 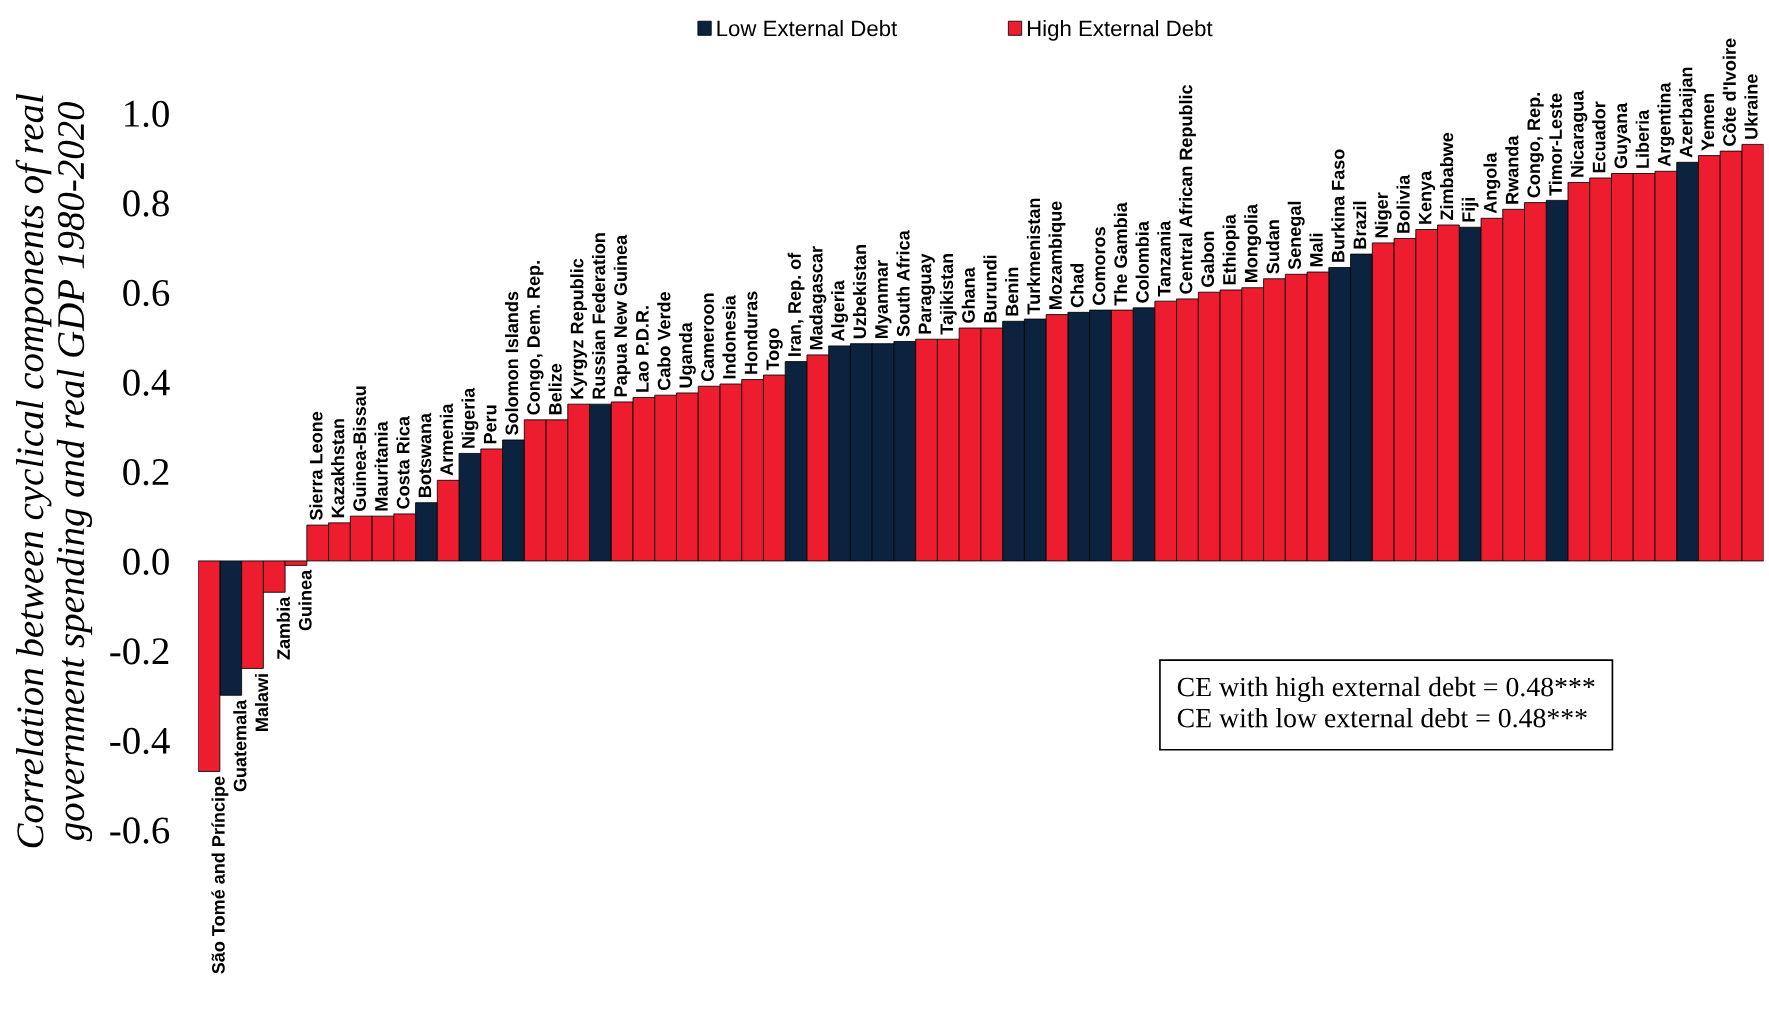 What do you see at coordinates (555, 389) in the screenshot?
I see `x-tick-label: Belize` at bounding box center [555, 389].